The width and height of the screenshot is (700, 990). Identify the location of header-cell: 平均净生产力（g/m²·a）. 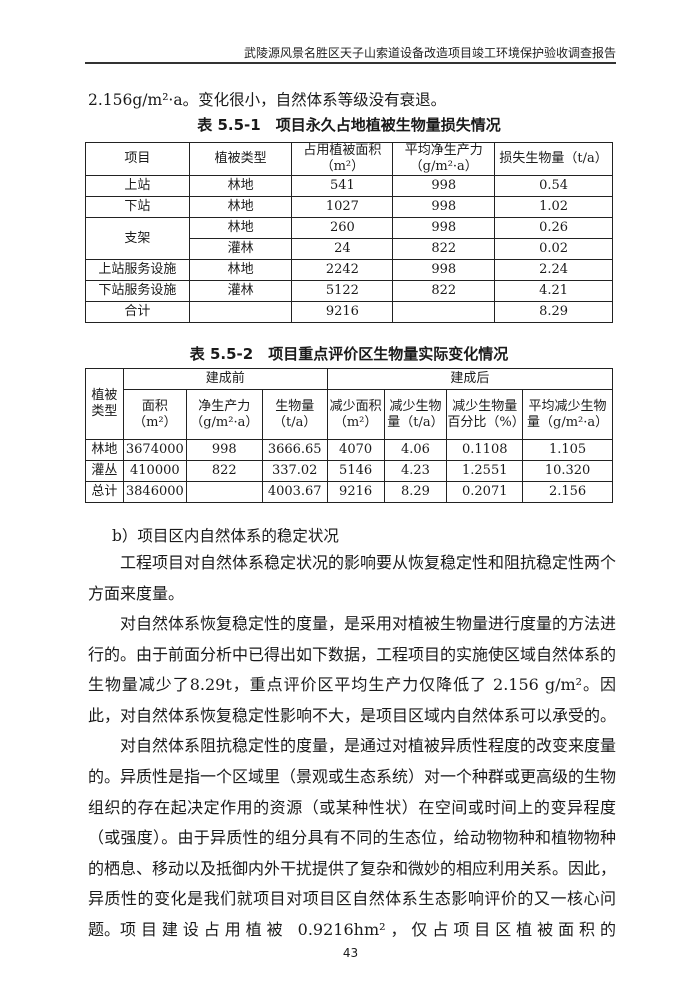
(444, 159).